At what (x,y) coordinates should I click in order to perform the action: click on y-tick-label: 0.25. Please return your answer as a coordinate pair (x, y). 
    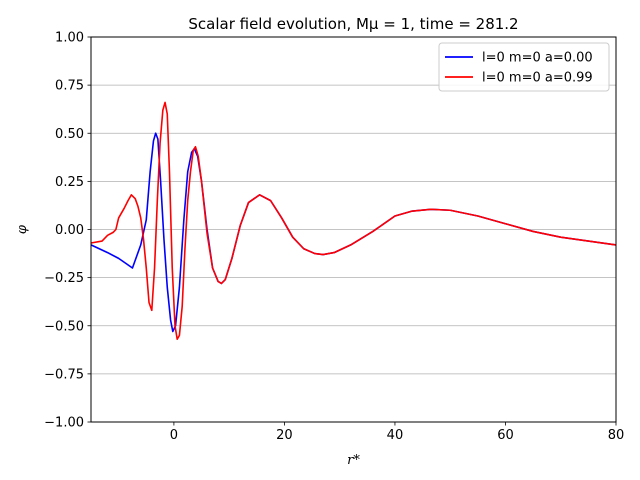
    Looking at the image, I should click on (69, 182).